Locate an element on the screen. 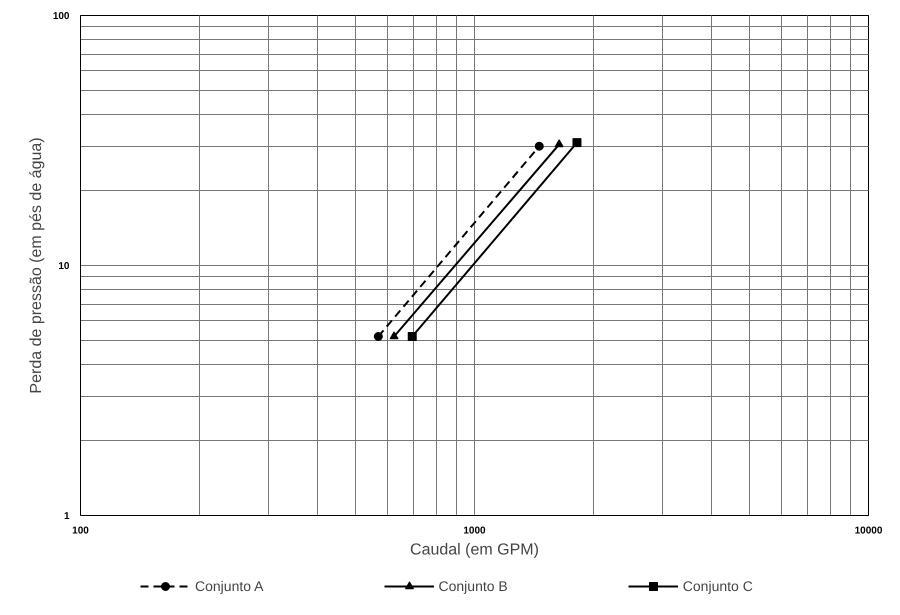  legend-label: Conjunto C is located at coordinates (717, 586).